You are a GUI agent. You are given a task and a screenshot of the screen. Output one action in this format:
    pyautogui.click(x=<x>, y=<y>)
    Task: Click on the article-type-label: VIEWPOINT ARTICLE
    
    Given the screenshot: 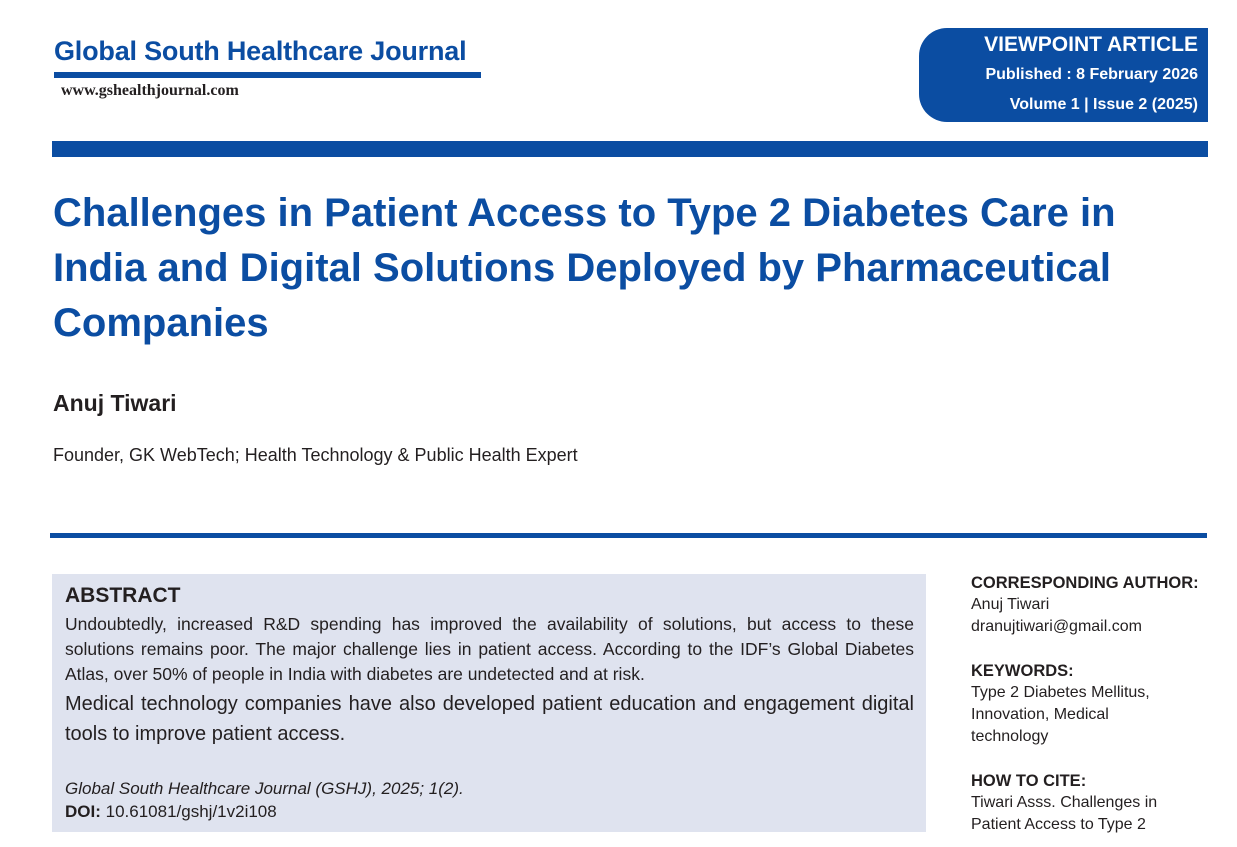 What is the action you would take?
    pyautogui.click(x=1091, y=44)
    